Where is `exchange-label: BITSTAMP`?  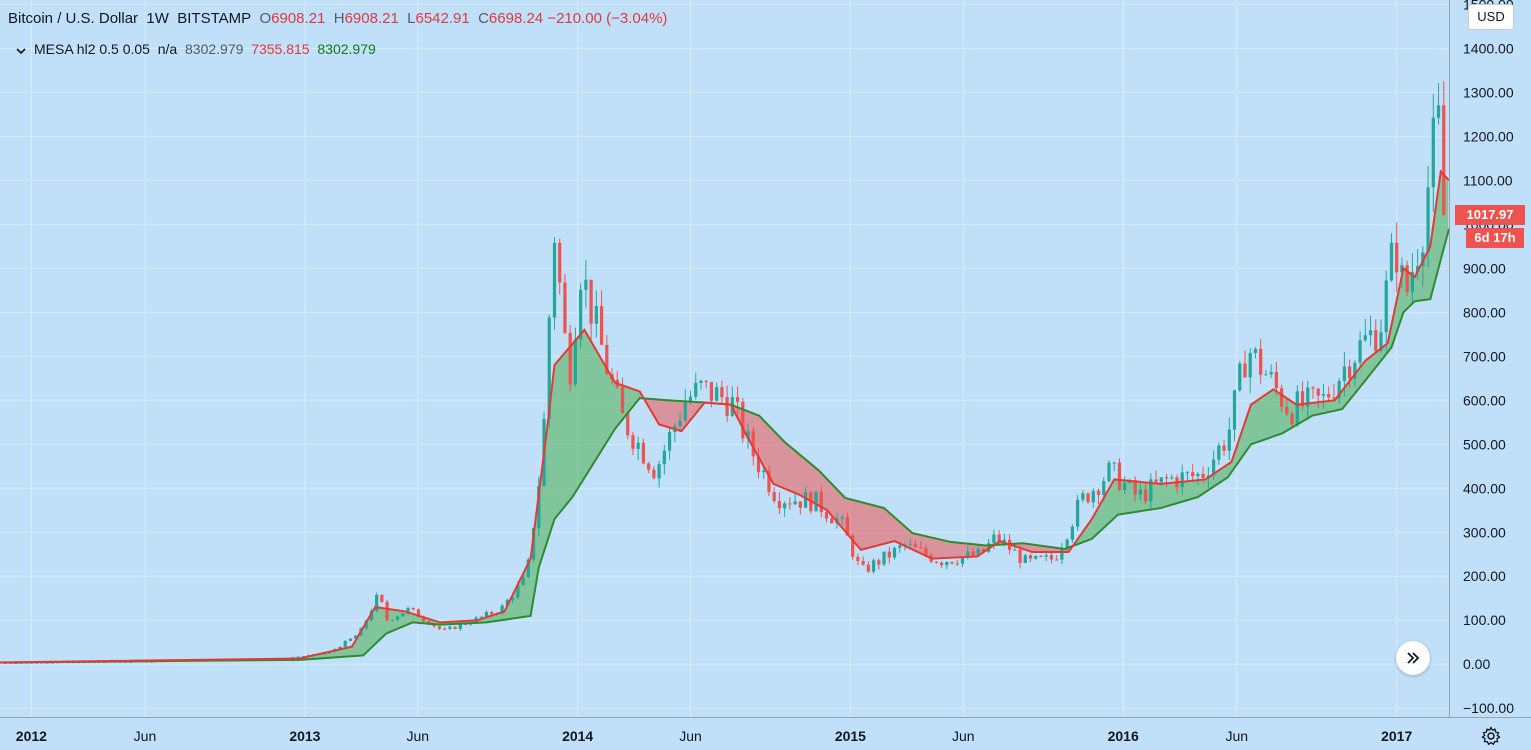 exchange-label: BITSTAMP is located at coordinates (214, 18).